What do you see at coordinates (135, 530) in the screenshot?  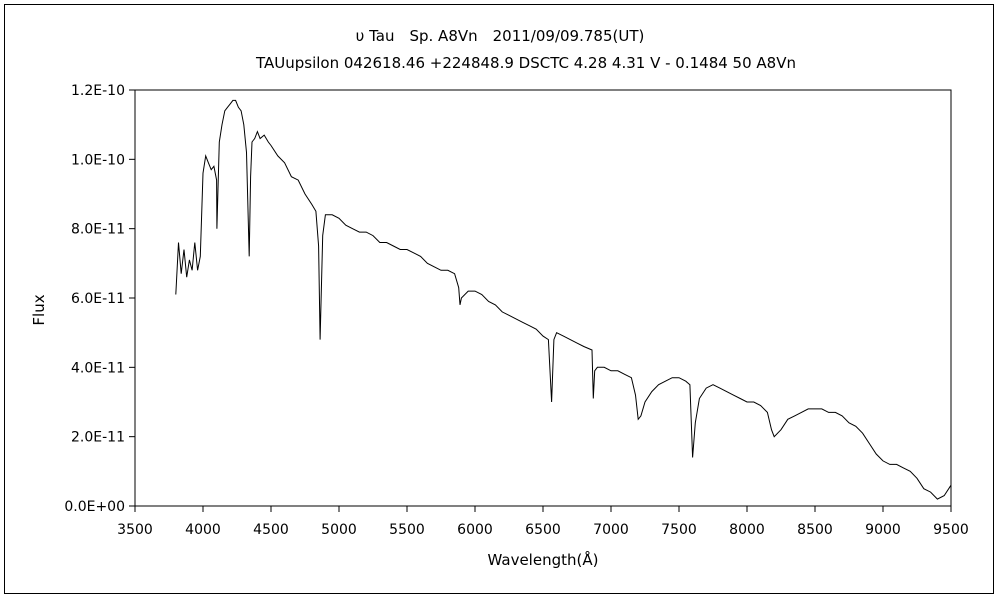 I see `x-tick-label: 3500` at bounding box center [135, 530].